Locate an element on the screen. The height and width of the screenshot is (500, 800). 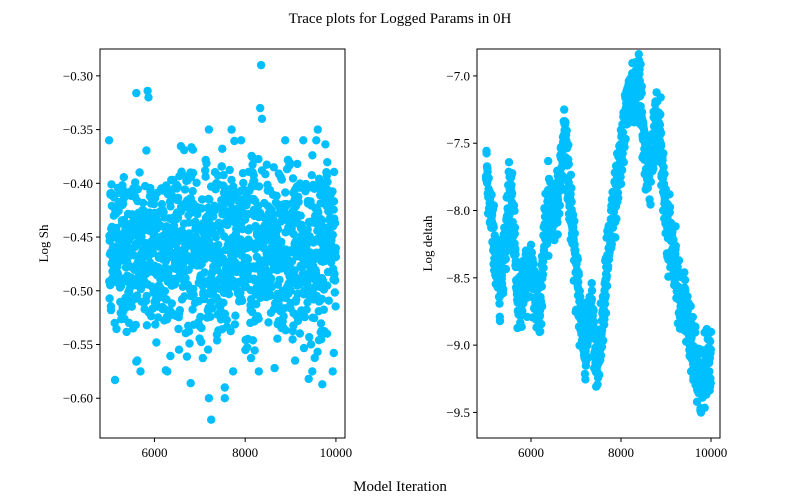
y-tick-label: −7.5 is located at coordinates (458, 143).